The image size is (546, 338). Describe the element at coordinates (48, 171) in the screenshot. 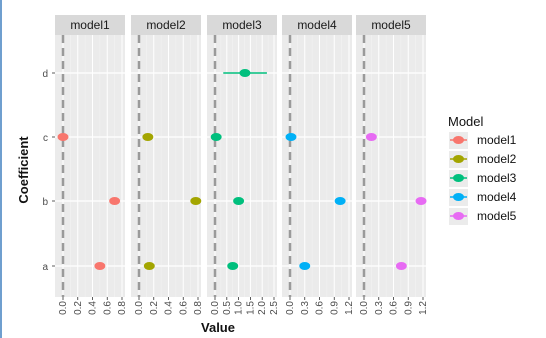

I see `y-axis: a b c d` at that location.